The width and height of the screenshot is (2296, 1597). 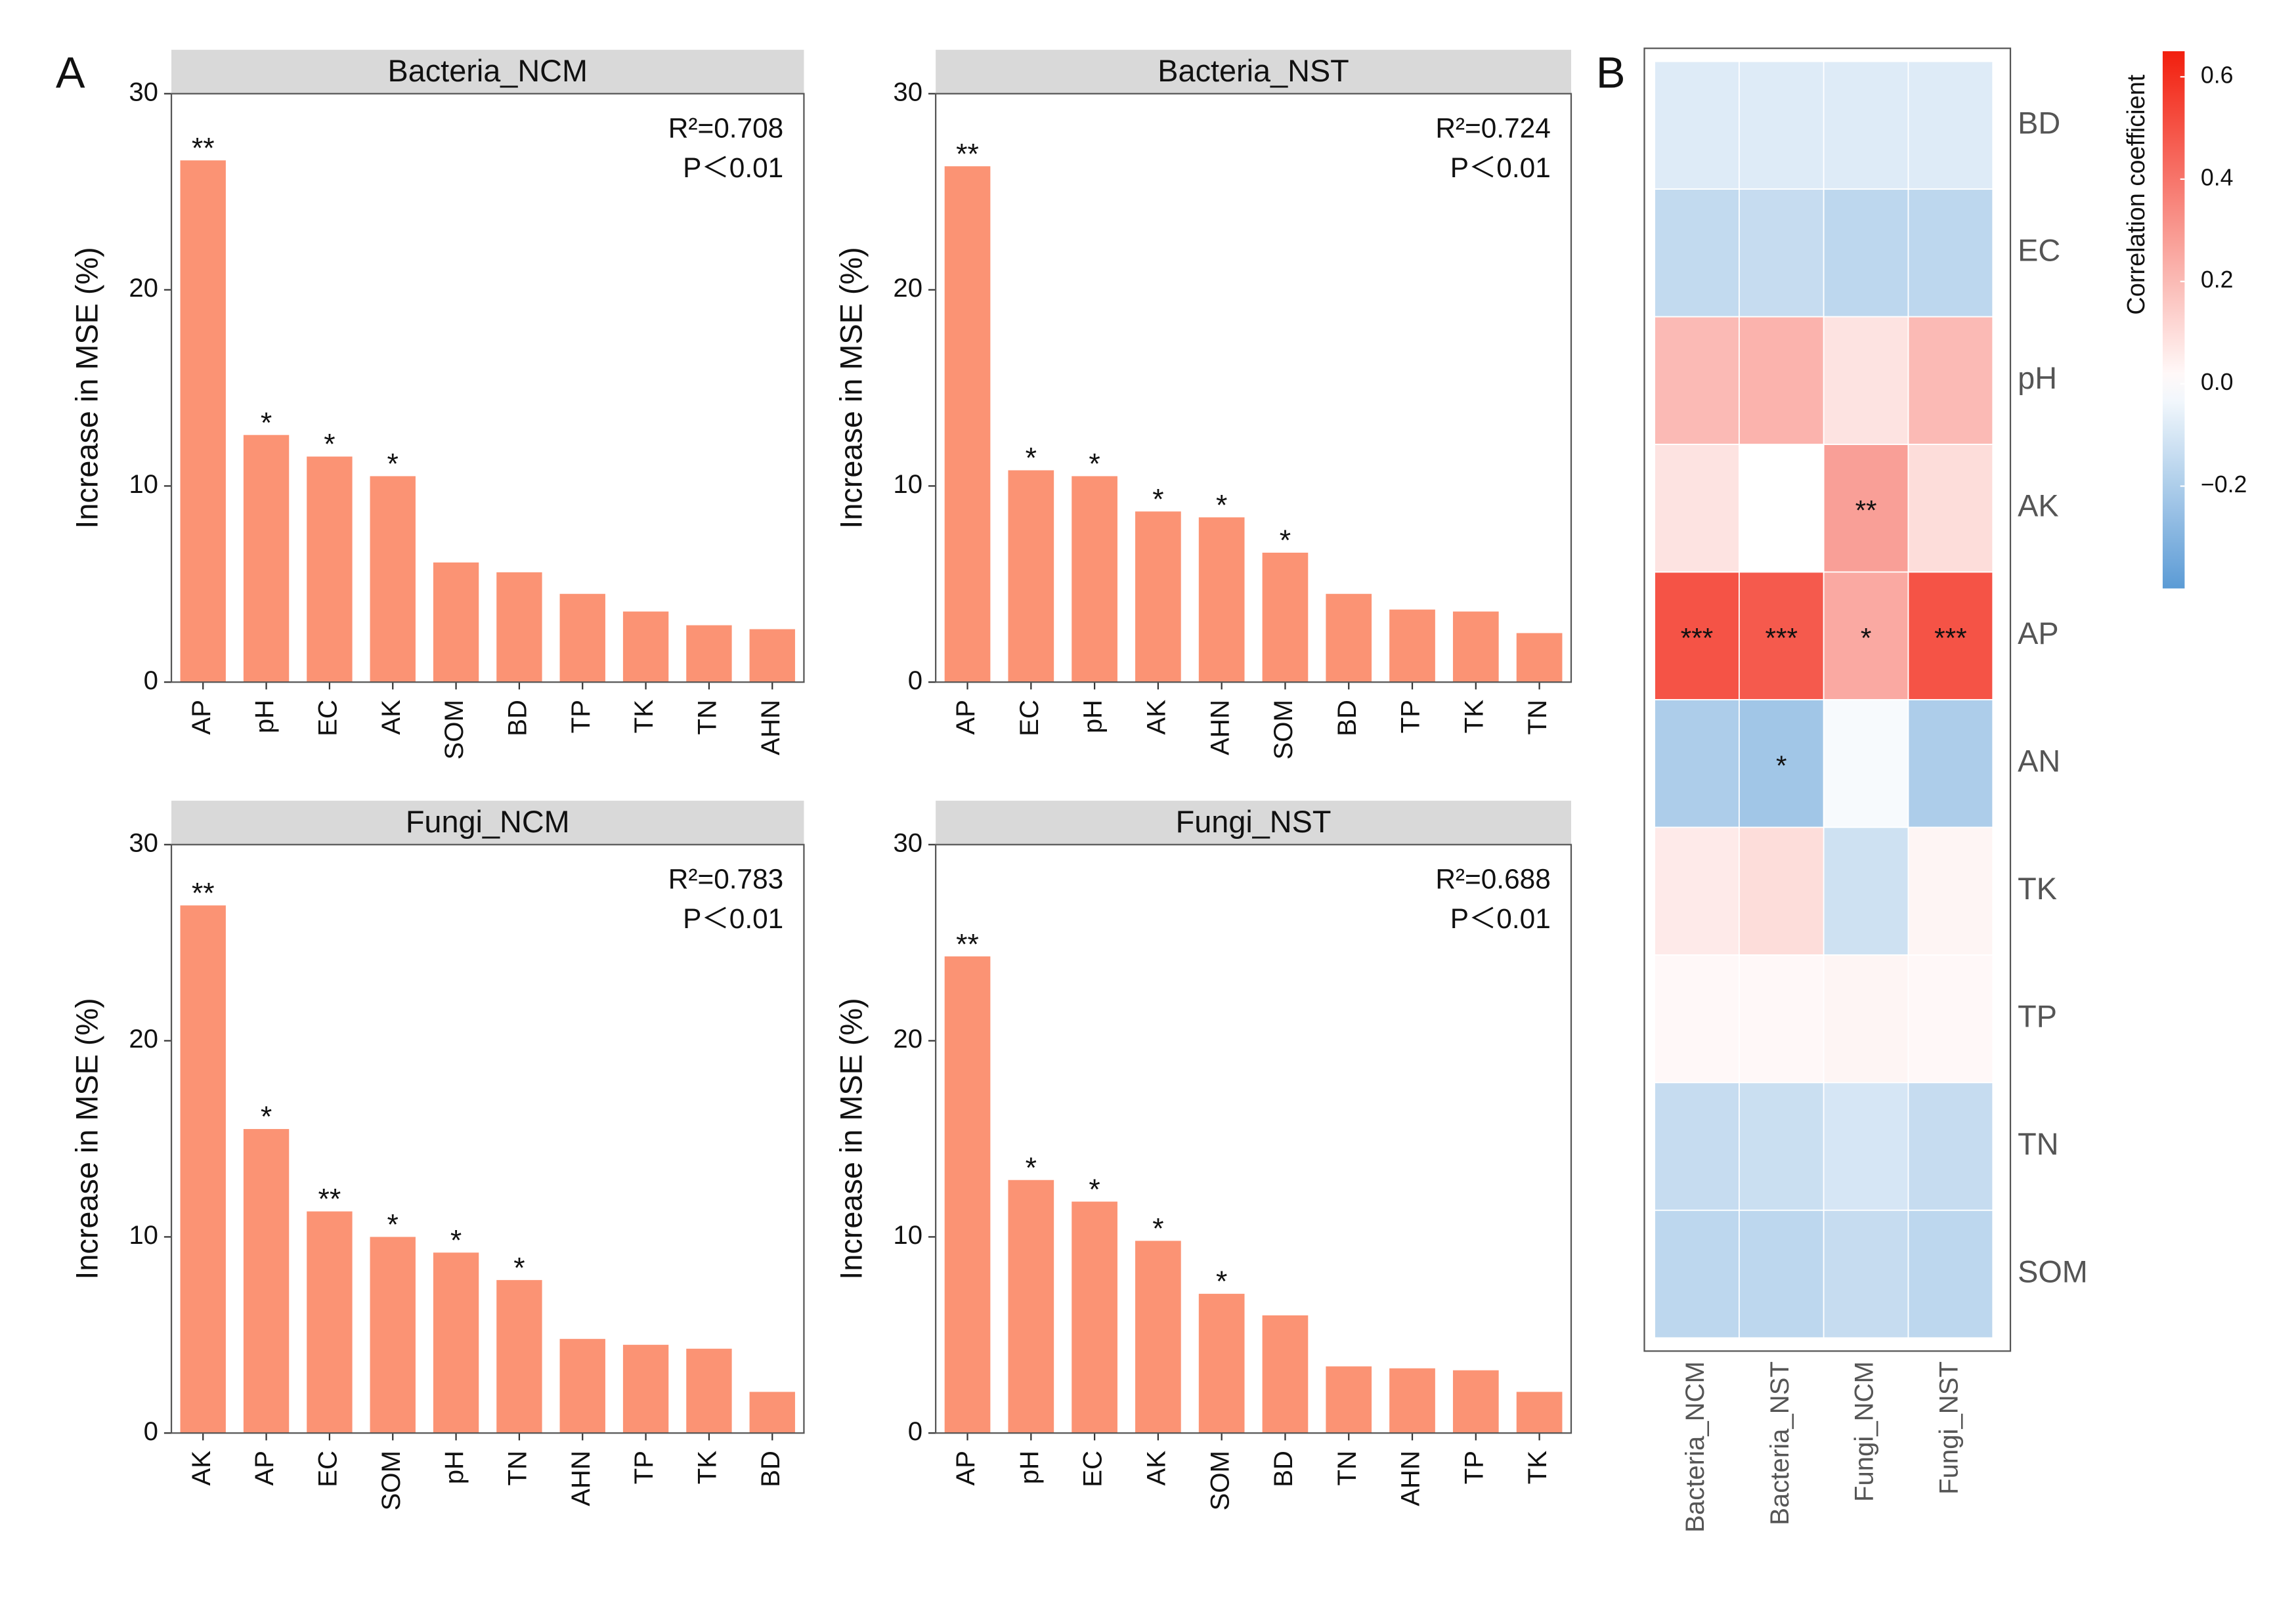 I want to click on row-label: AP, so click(x=2038, y=633).